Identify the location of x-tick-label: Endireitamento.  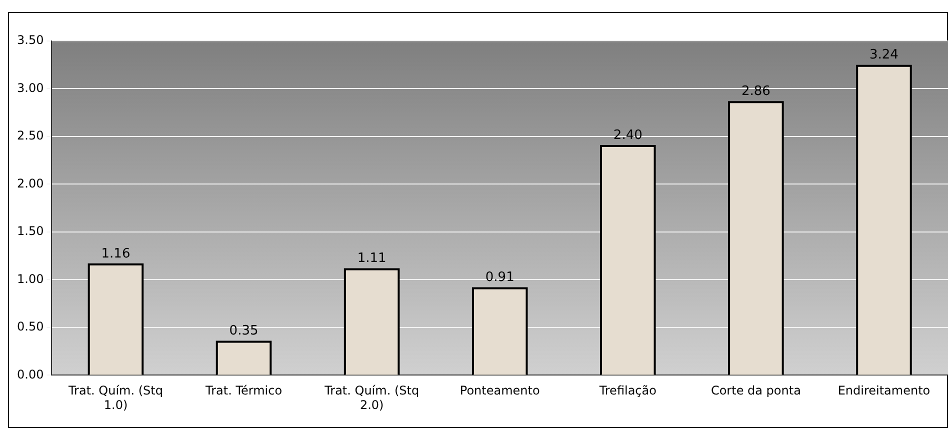
(884, 391).